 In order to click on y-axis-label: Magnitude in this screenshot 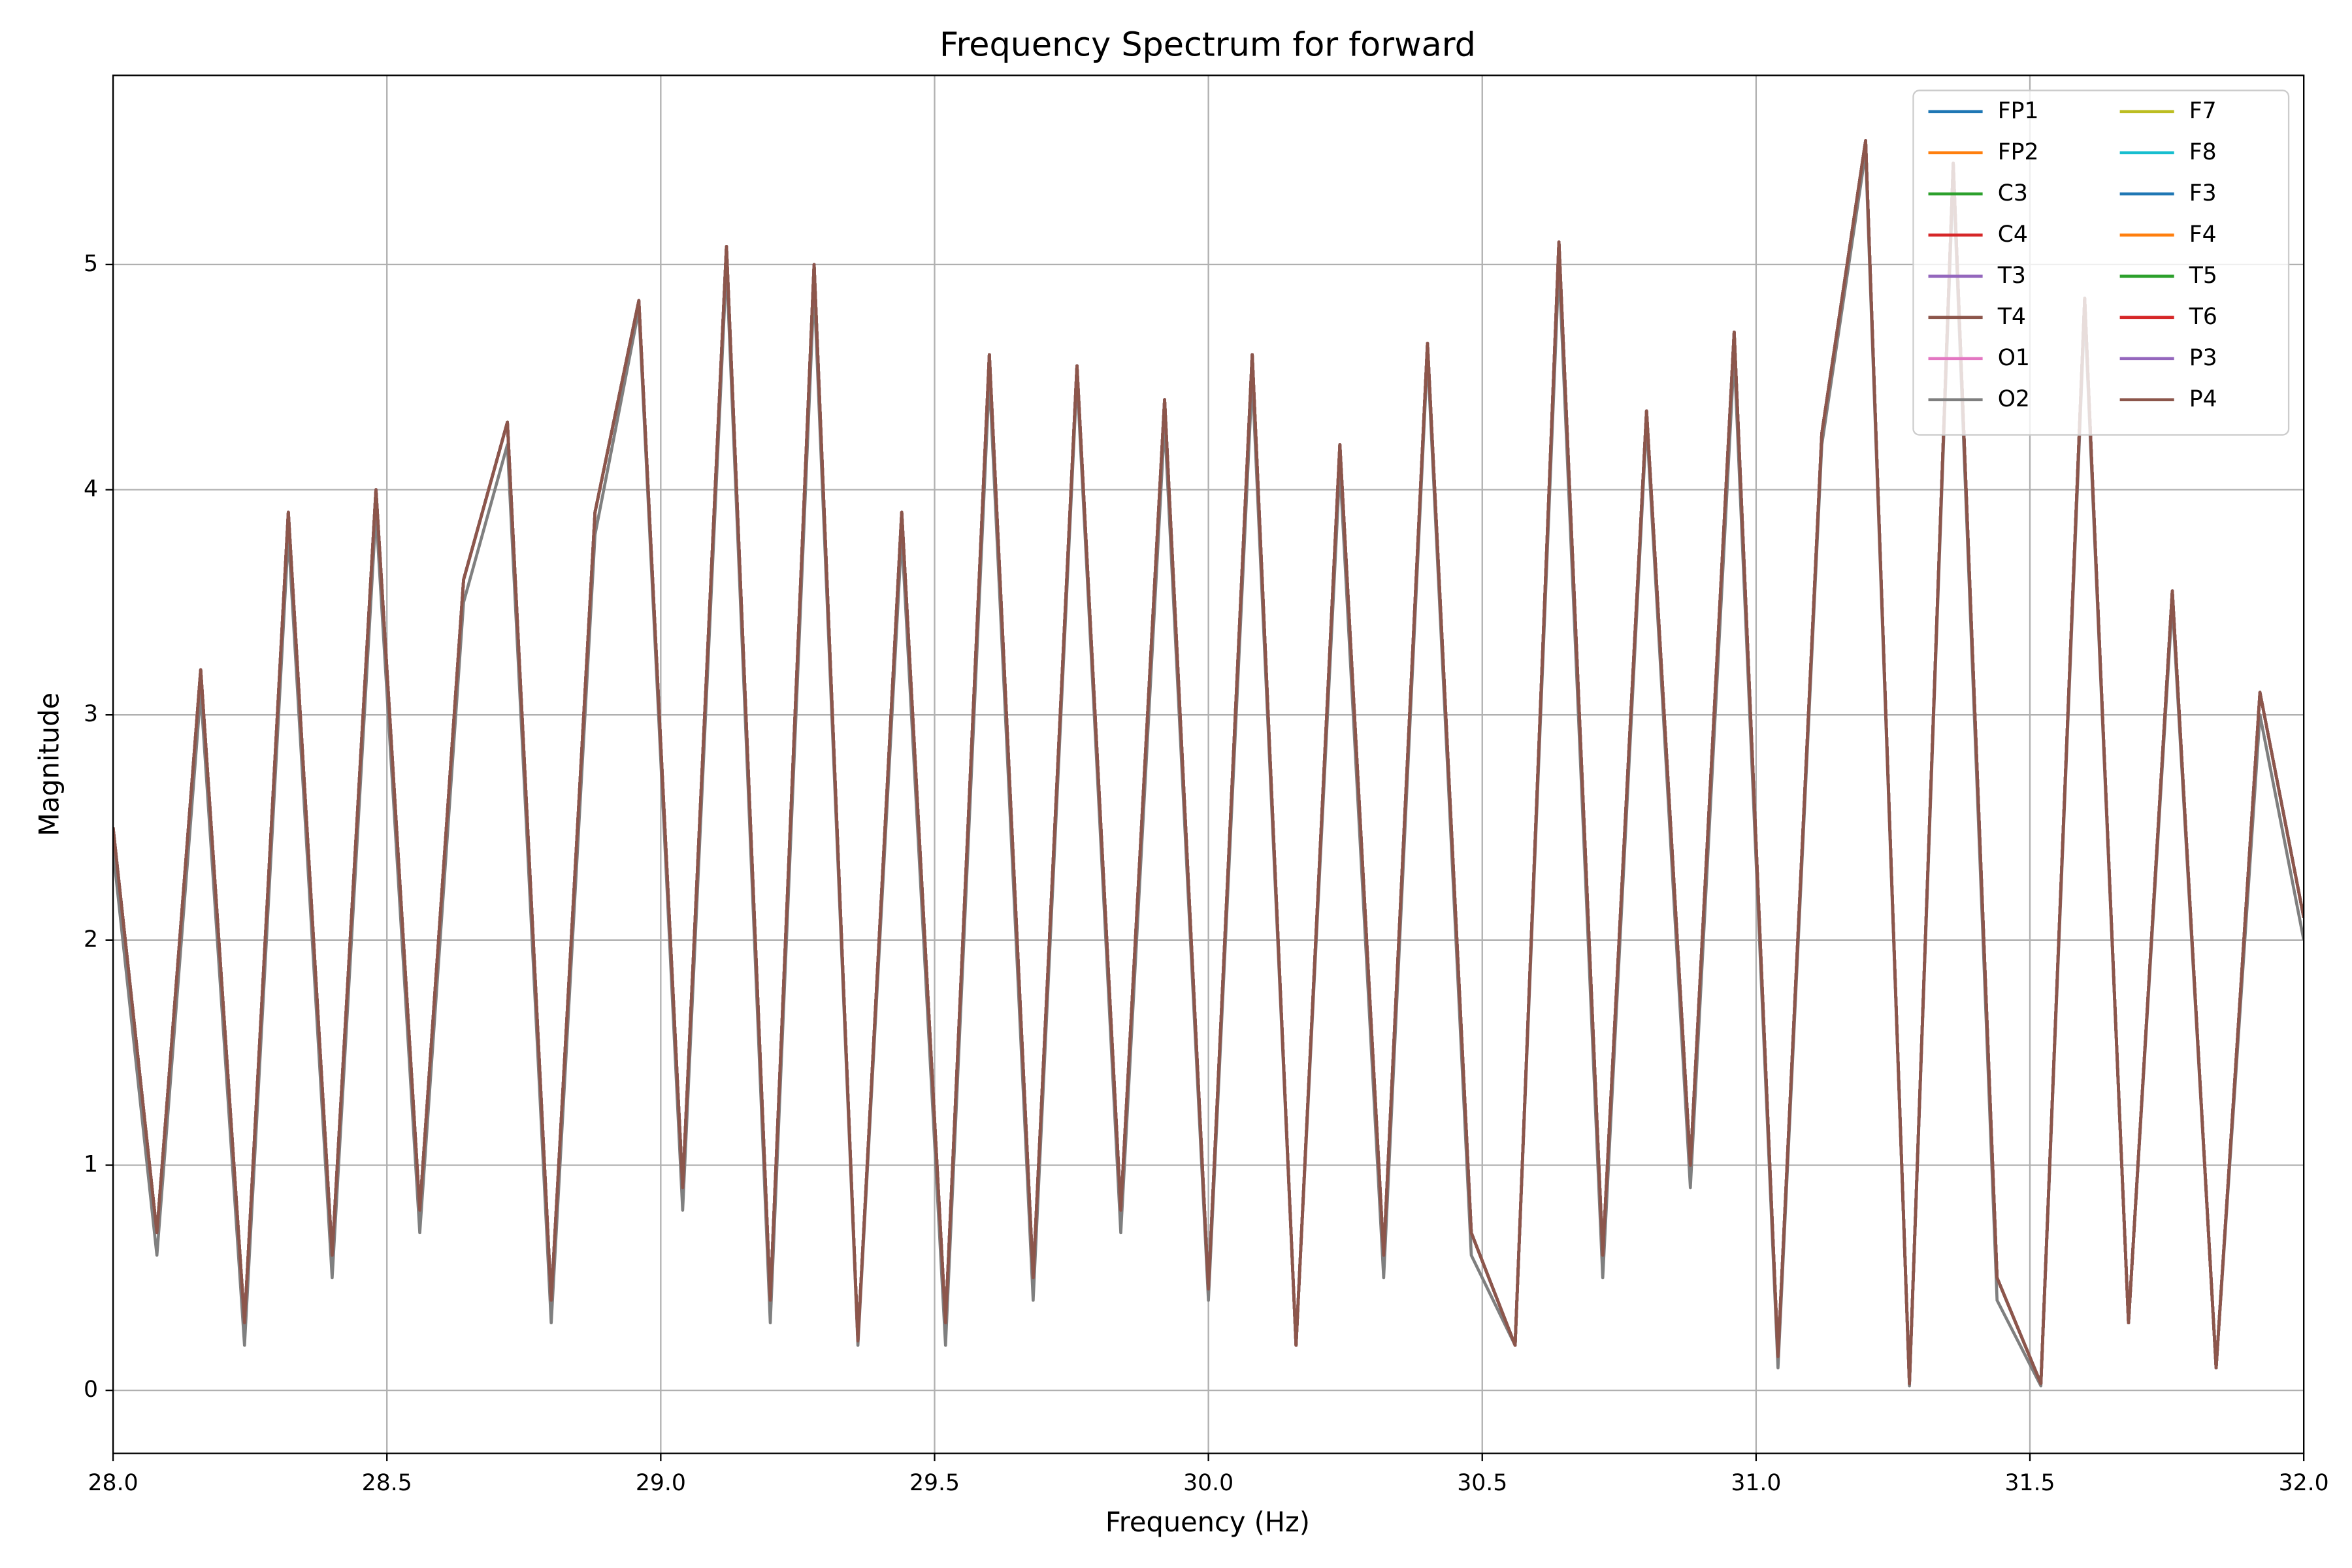, I will do `click(49, 764)`.